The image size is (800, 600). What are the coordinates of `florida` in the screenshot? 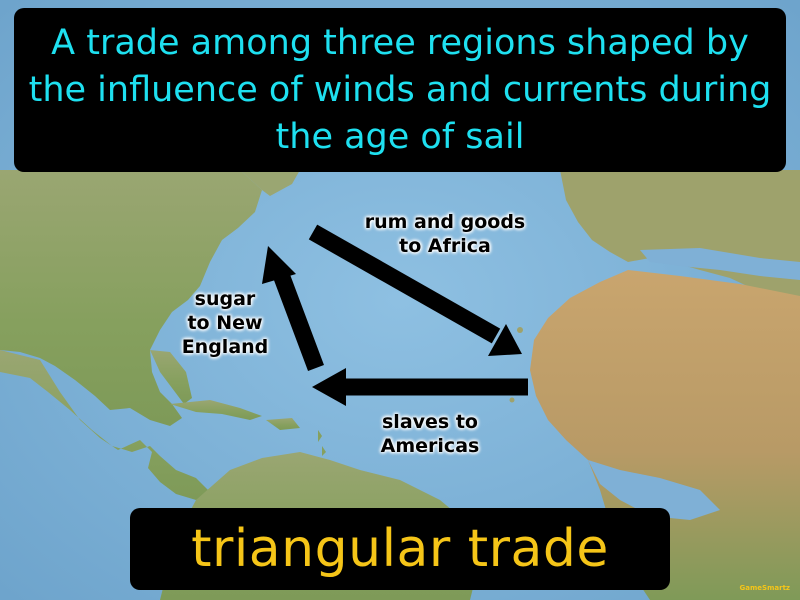 It's located at (171, 377).